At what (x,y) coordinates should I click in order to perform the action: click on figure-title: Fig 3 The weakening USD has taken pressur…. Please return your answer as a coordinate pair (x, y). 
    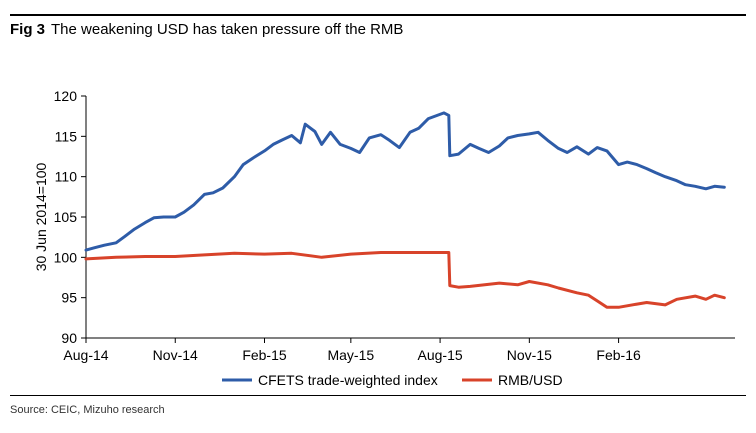
    Looking at the image, I should click on (206, 29).